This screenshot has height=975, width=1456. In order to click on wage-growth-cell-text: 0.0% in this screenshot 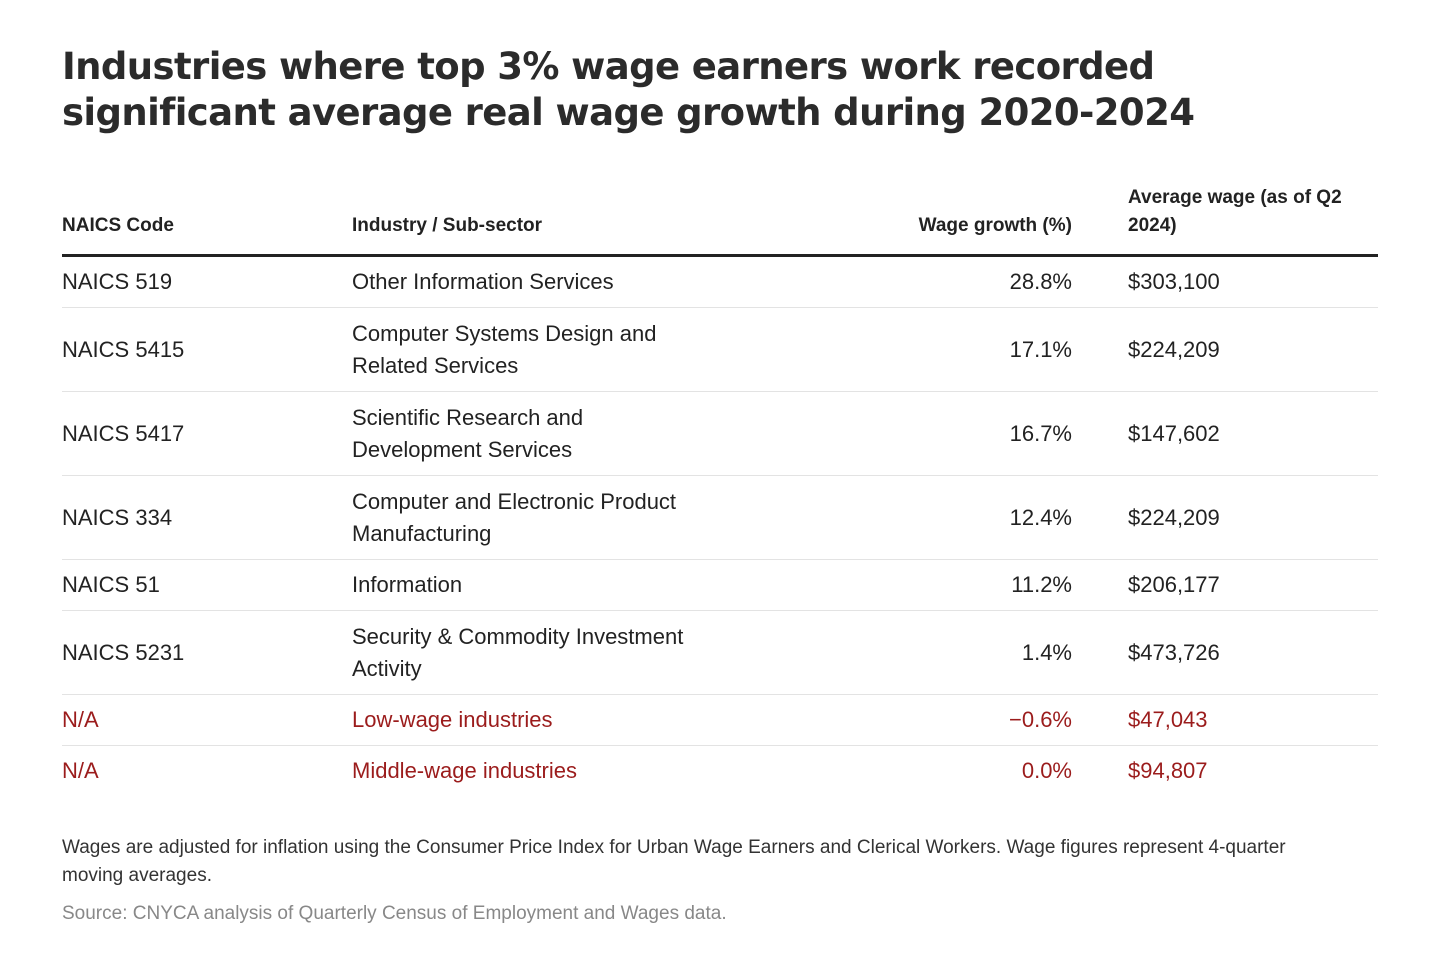, I will do `click(1046, 770)`.